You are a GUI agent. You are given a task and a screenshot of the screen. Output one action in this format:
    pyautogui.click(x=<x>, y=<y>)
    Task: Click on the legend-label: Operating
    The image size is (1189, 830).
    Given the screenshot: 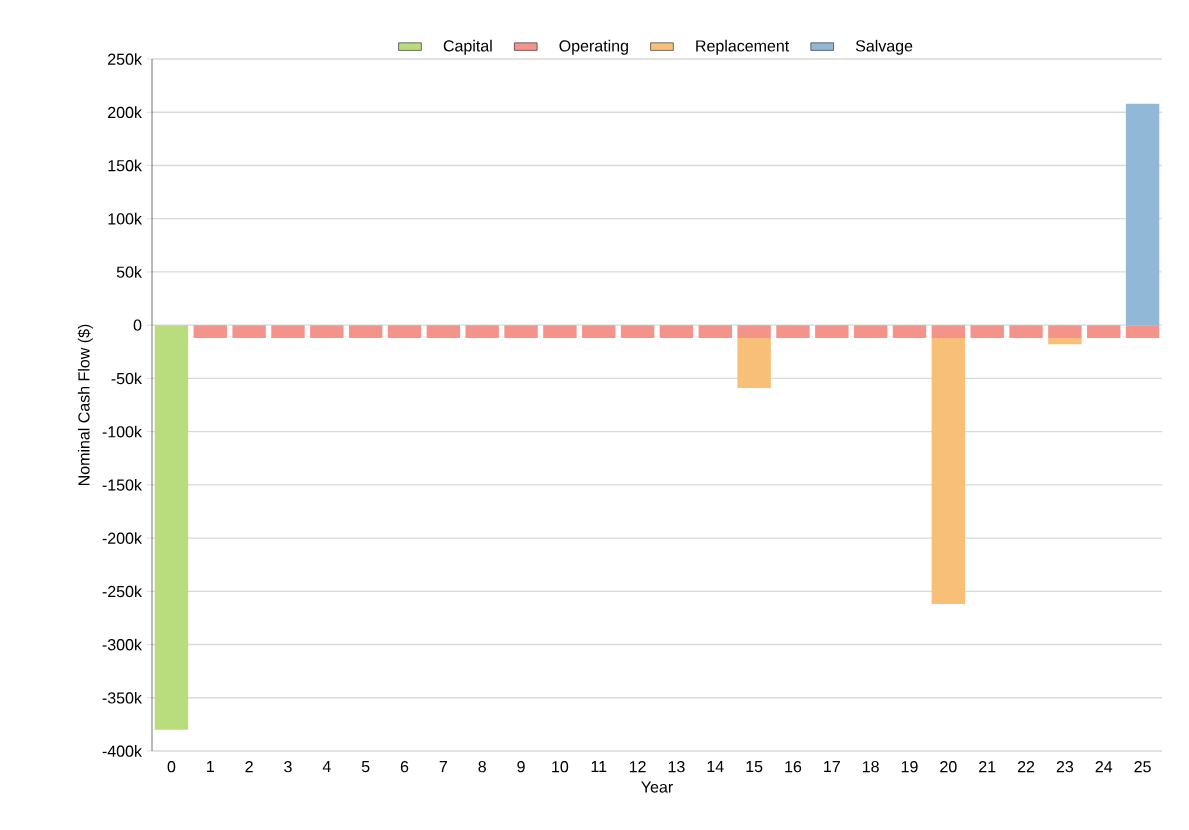 What is the action you would take?
    pyautogui.click(x=593, y=47)
    